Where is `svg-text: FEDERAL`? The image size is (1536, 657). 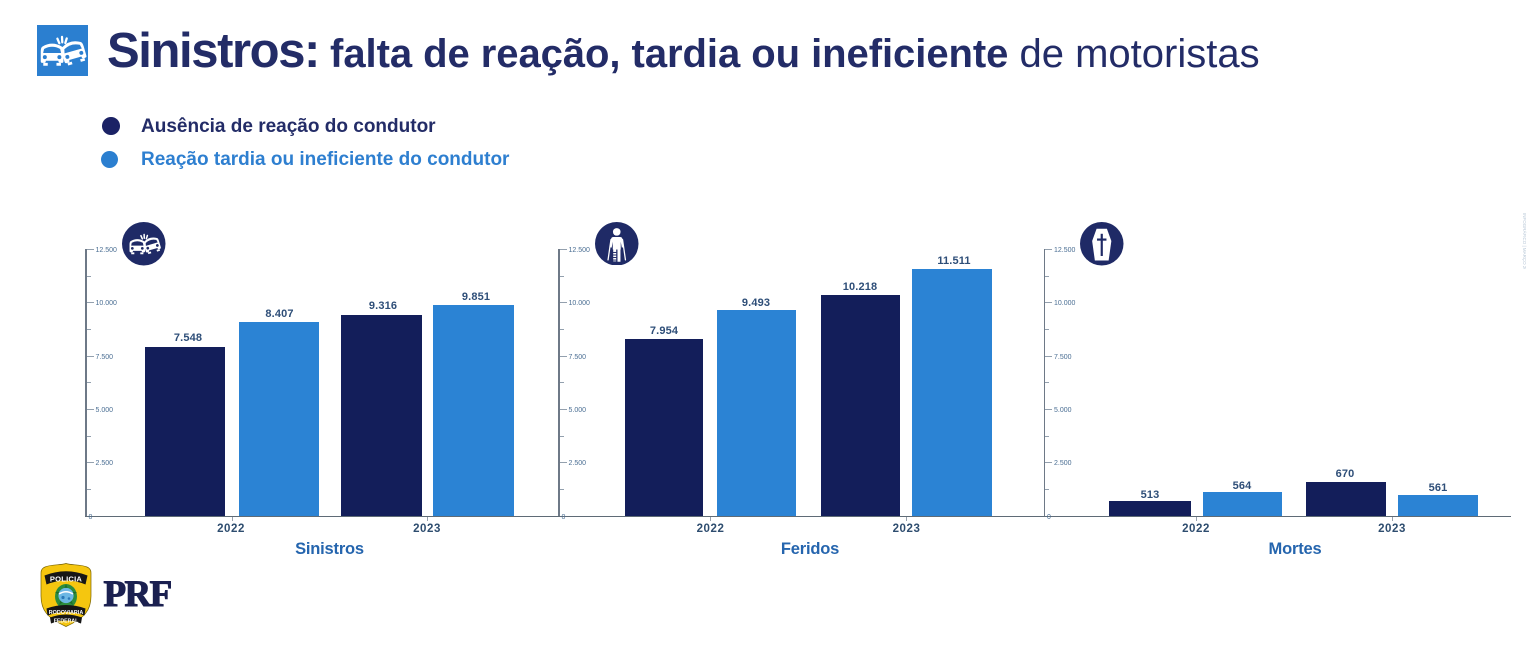 svg-text: FEDERAL is located at coordinates (65, 621).